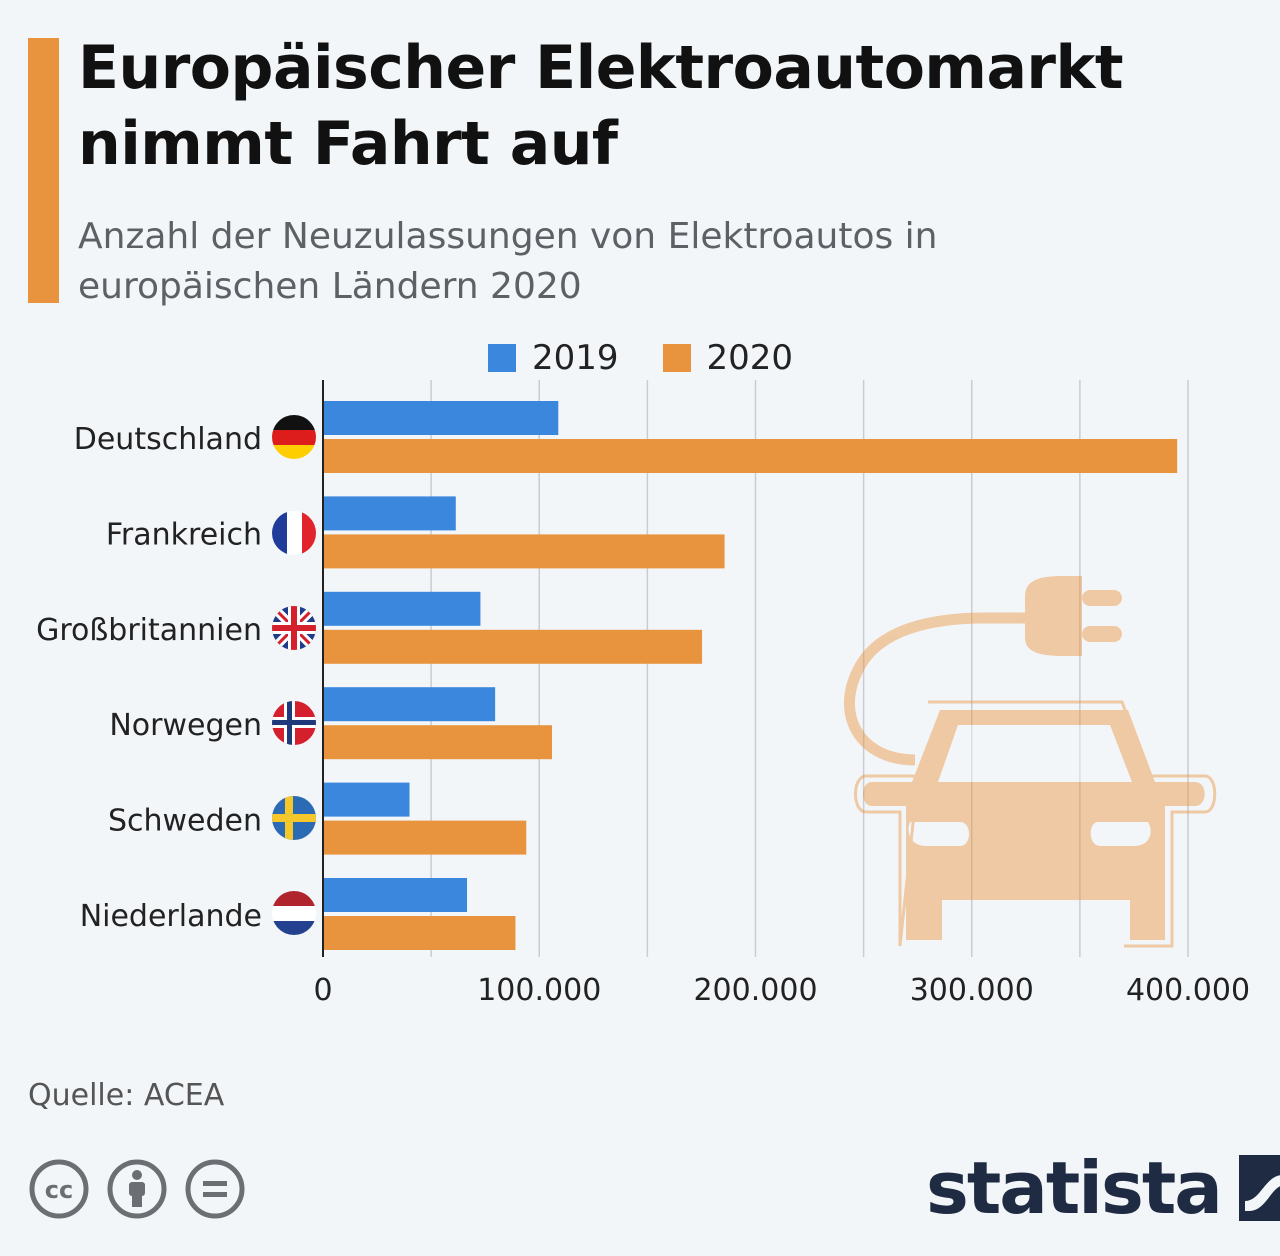 This screenshot has width=1280, height=1256. I want to click on flag-france-icon, so click(294, 533).